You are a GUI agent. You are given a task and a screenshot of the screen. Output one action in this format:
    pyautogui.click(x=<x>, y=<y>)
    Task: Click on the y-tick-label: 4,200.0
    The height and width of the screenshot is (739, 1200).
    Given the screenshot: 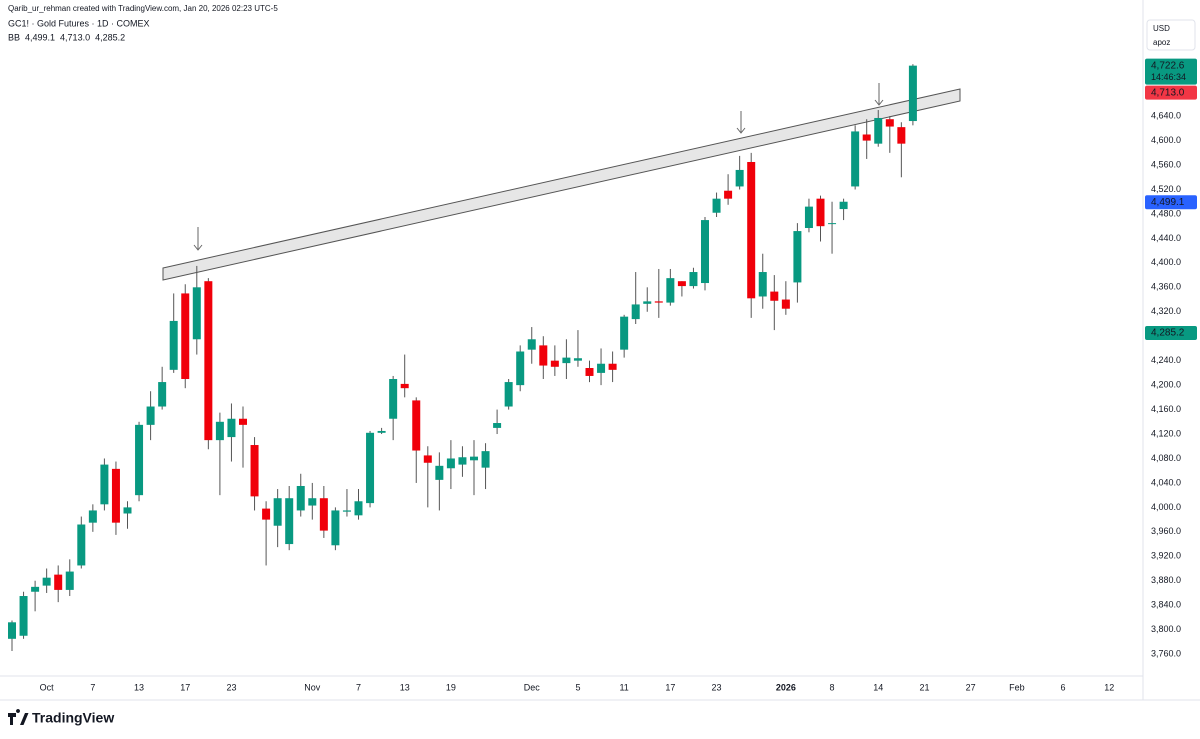 What is the action you would take?
    pyautogui.click(x=1166, y=384)
    